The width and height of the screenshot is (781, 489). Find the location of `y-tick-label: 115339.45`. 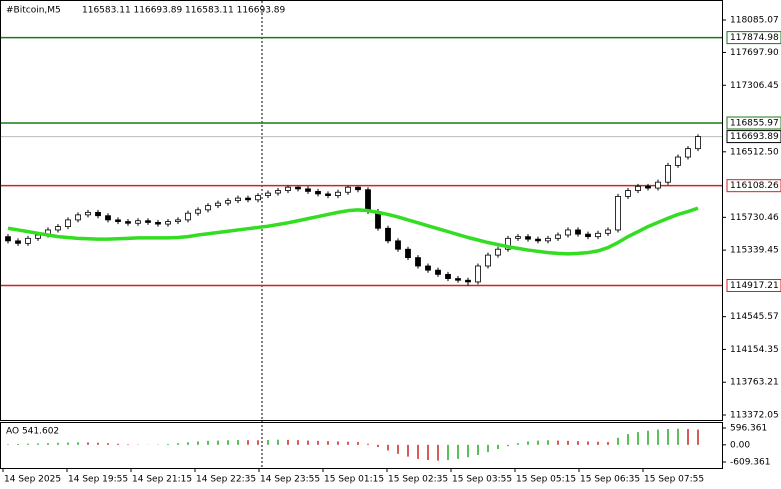

y-tick-label: 115339.45 is located at coordinates (754, 251).